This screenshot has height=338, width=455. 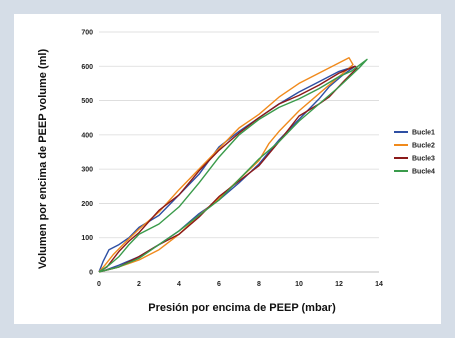 I want to click on y-tick-label: 600, so click(x=87, y=67).